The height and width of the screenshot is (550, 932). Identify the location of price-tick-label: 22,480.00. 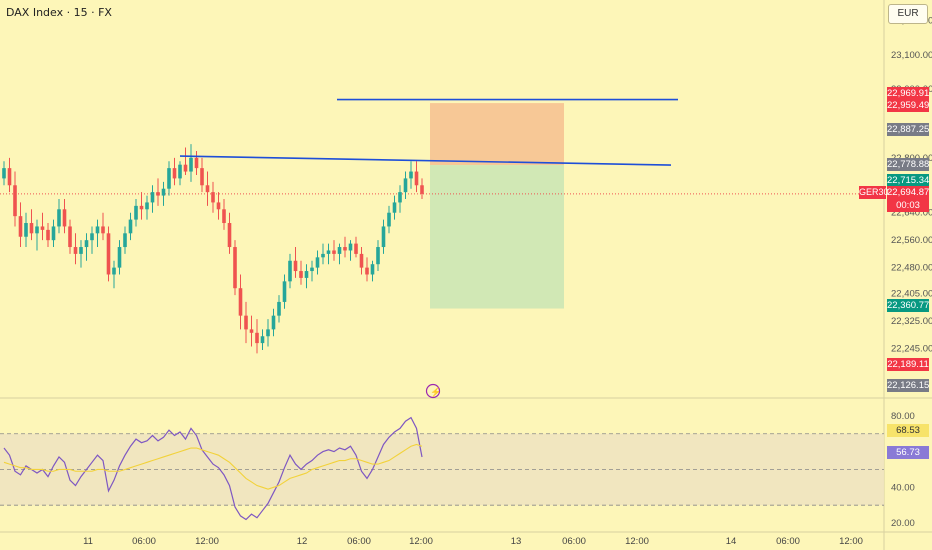
(911, 268).